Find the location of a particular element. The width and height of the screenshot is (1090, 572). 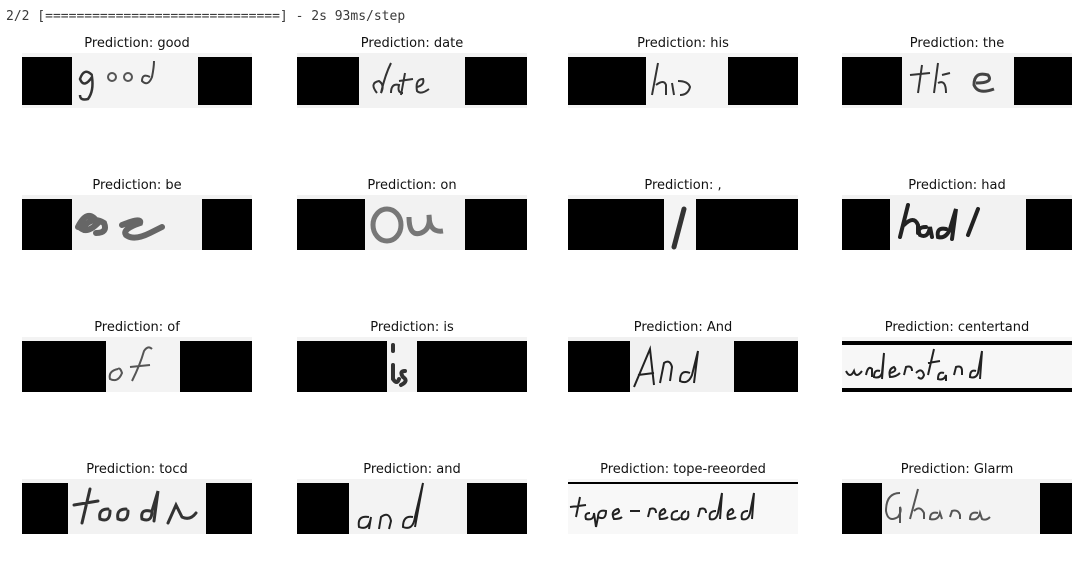

prediction-cell-and-cap: Prediction: And is located at coordinates (683, 375).